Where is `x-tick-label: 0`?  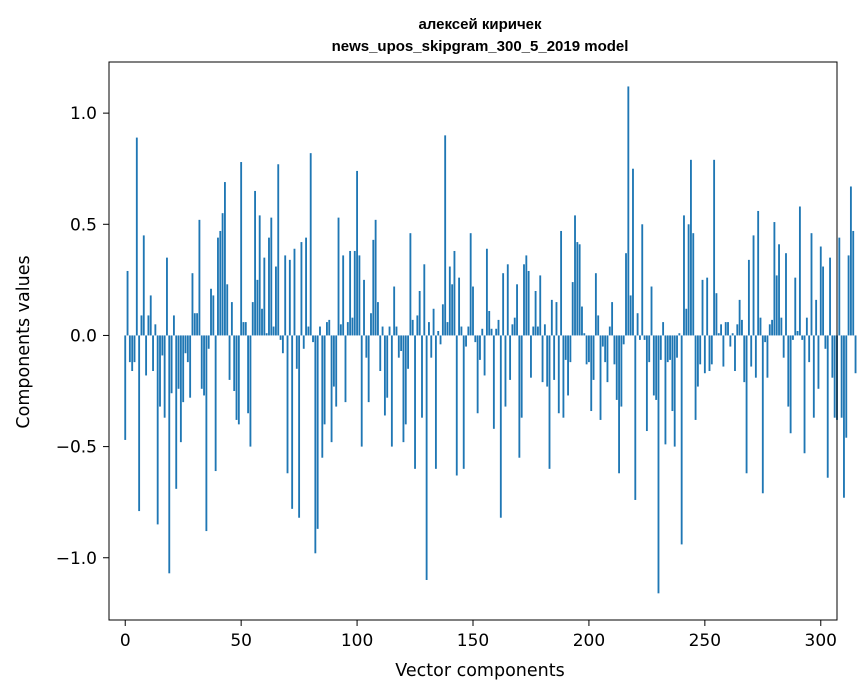 x-tick-label: 0 is located at coordinates (125, 641).